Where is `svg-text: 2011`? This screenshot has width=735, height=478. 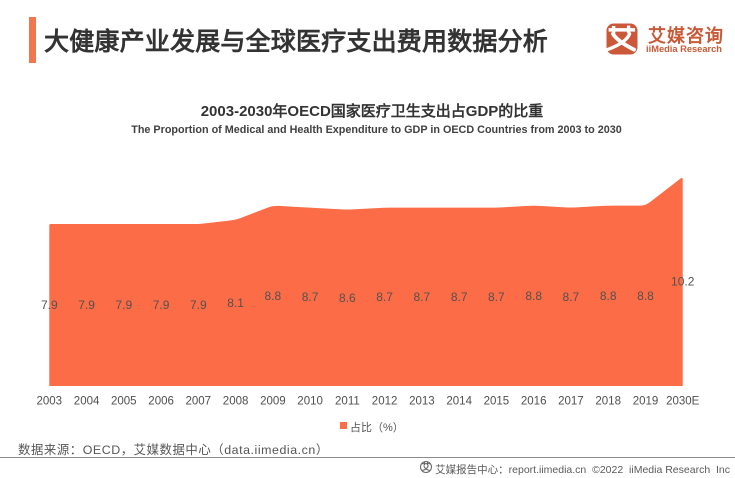
svg-text: 2011 is located at coordinates (347, 402).